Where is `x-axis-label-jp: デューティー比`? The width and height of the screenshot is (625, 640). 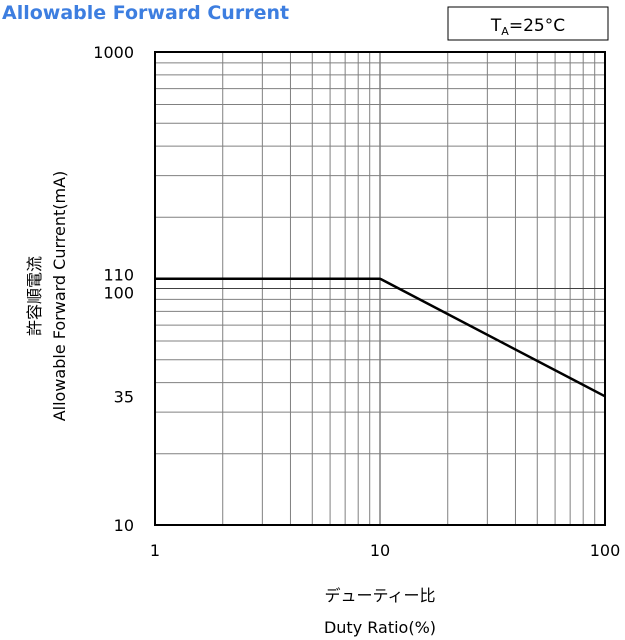
x-axis-label-jp: デューティー比 is located at coordinates (379, 595).